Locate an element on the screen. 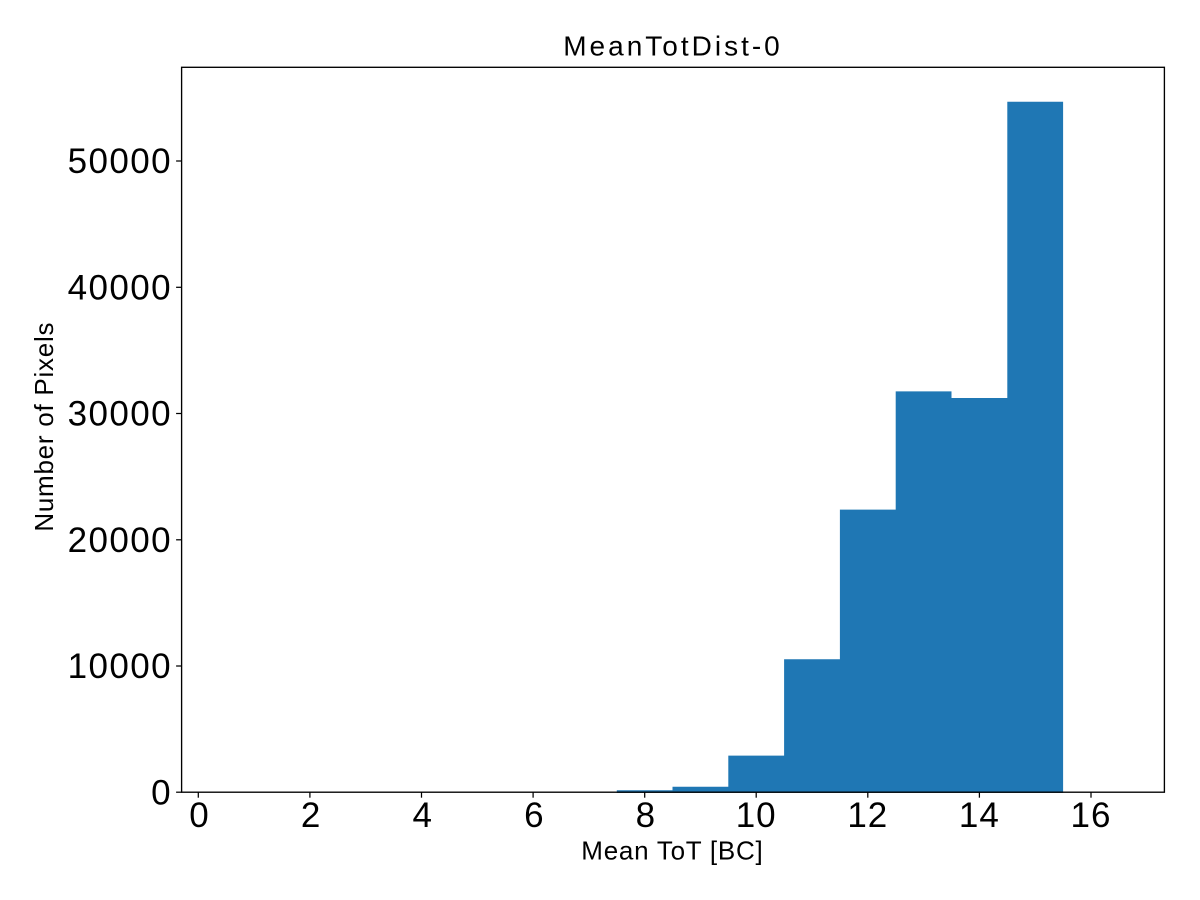  svg-text: 50000 is located at coordinates (120, 161).